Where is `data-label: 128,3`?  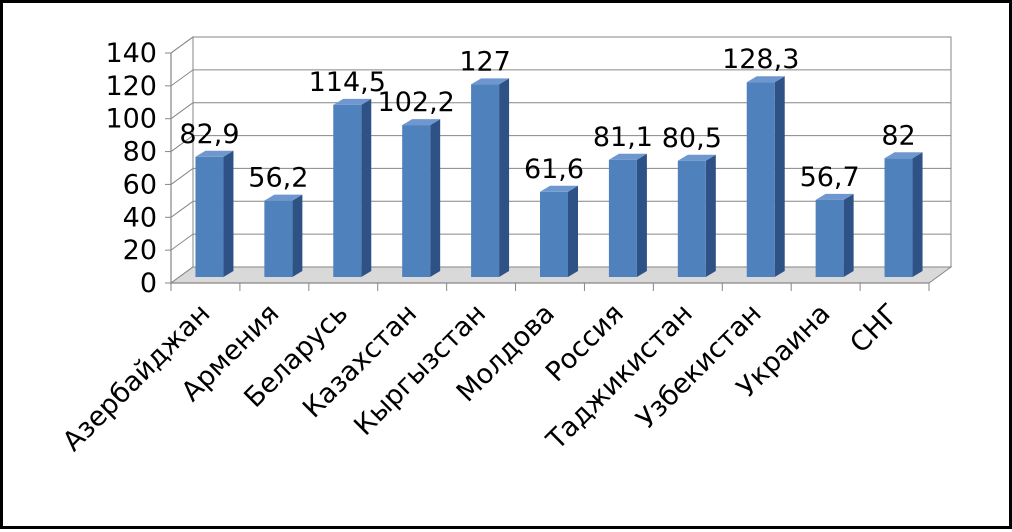 data-label: 128,3 is located at coordinates (760, 59).